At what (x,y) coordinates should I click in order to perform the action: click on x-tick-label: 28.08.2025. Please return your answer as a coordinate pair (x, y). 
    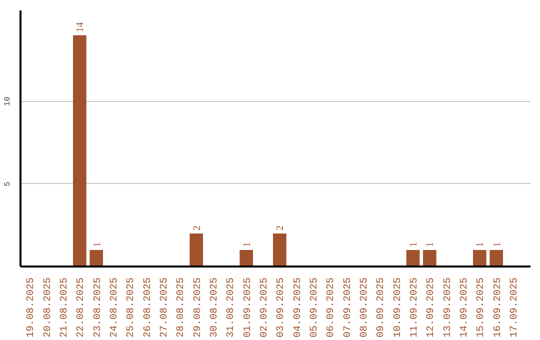
    Looking at the image, I should click on (182, 307).